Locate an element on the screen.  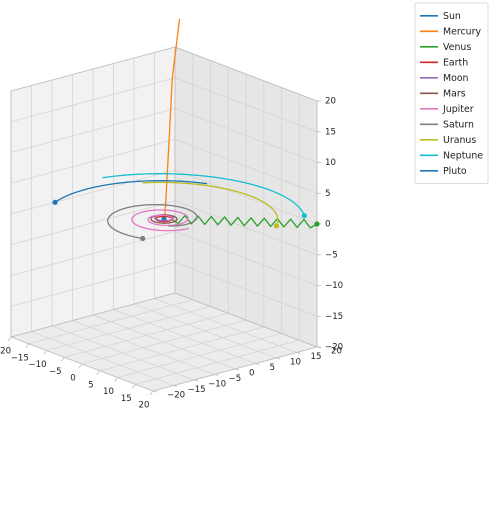
z-tick-label: 20 is located at coordinates (330, 102).